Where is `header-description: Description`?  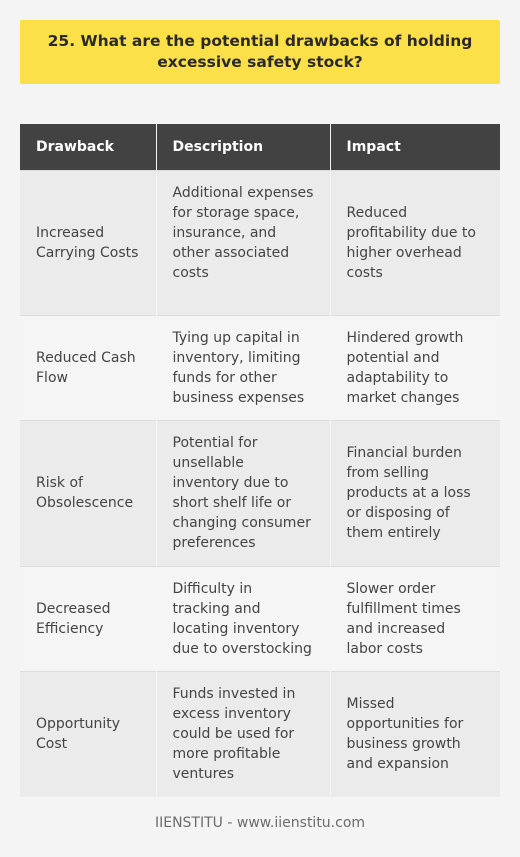 header-description: Description is located at coordinates (243, 147).